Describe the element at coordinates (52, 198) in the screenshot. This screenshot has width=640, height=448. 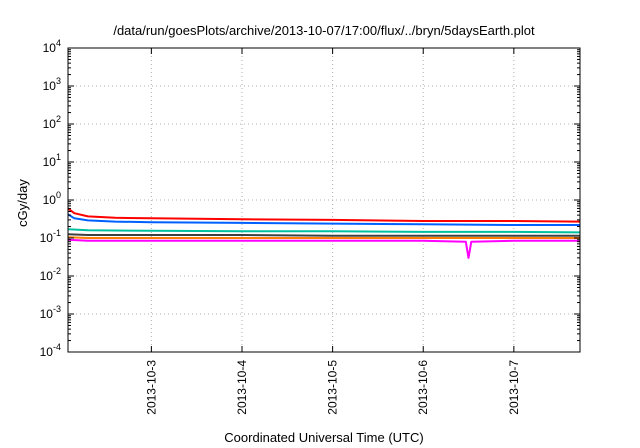
I see `y-tick-label: 10⁰` at that location.